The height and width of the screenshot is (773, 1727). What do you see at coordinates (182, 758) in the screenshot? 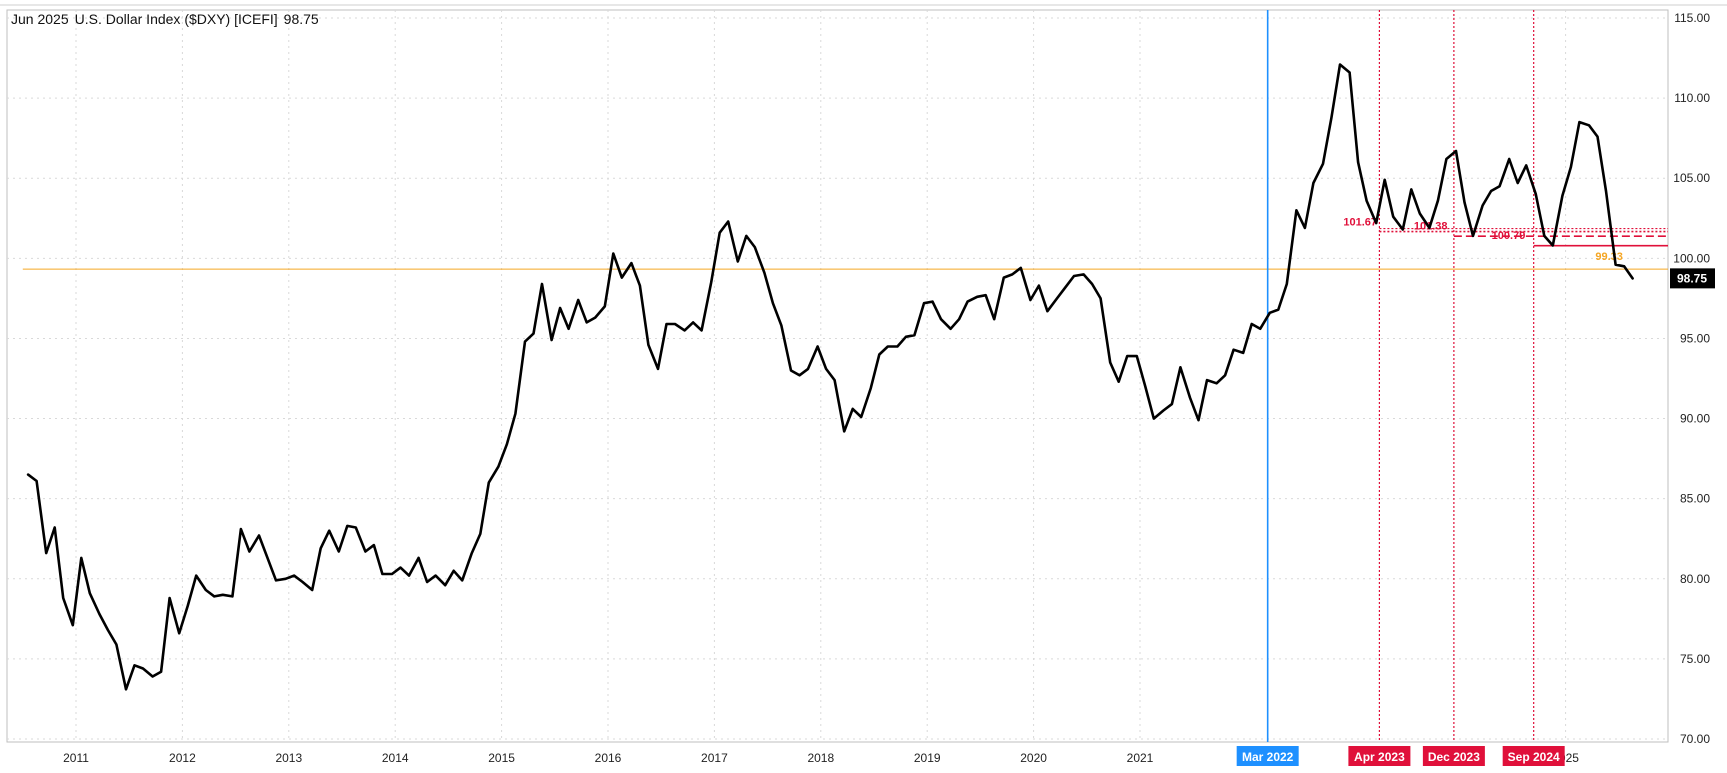
I see `x-tick-label: 2012` at bounding box center [182, 758].